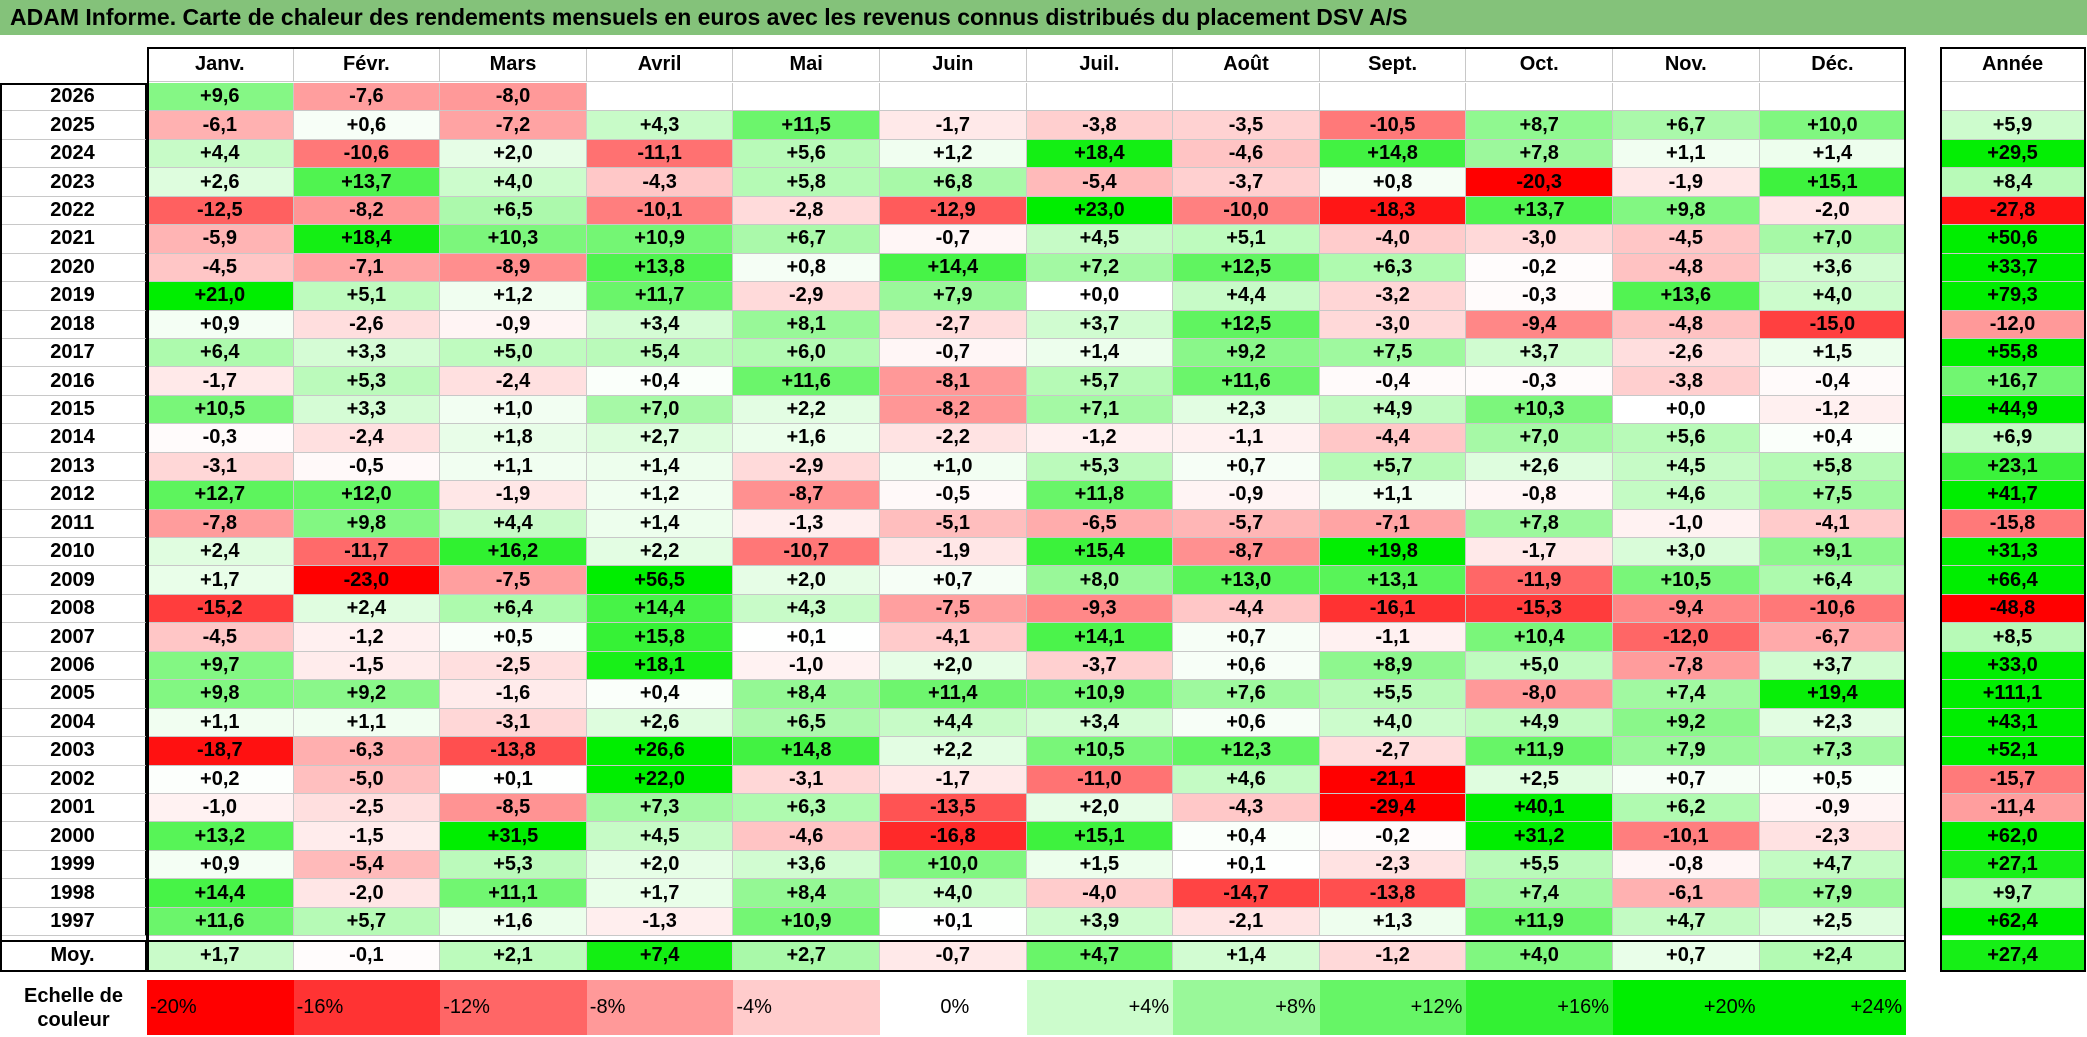  What do you see at coordinates (1393, 381) in the screenshot?
I see `heatmap-cell: -0,4` at bounding box center [1393, 381].